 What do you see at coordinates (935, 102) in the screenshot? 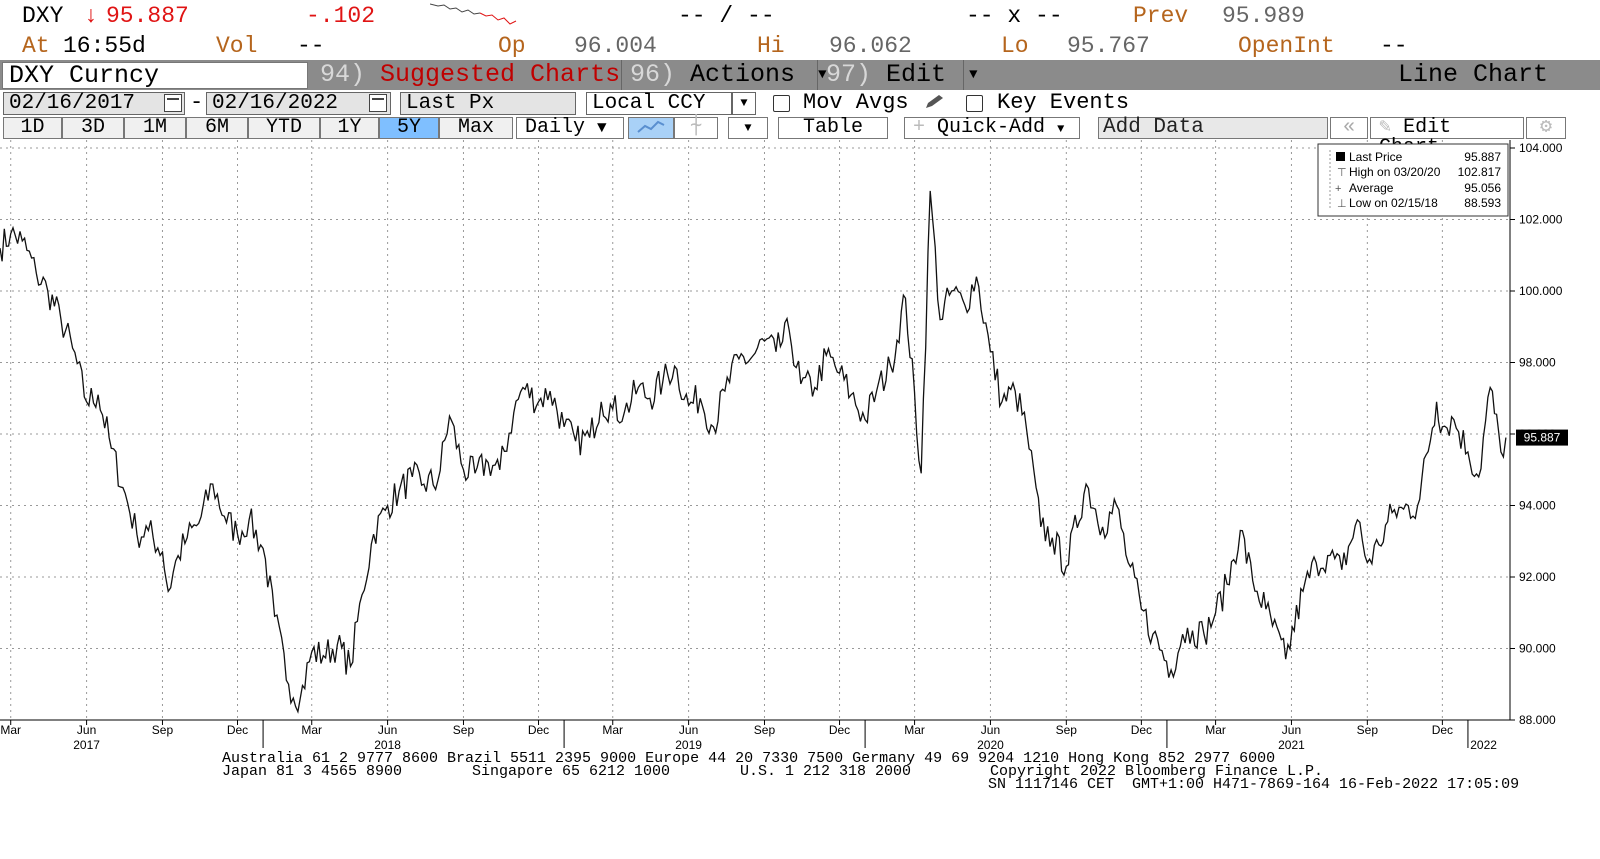
I see `pencil-icon` at bounding box center [935, 102].